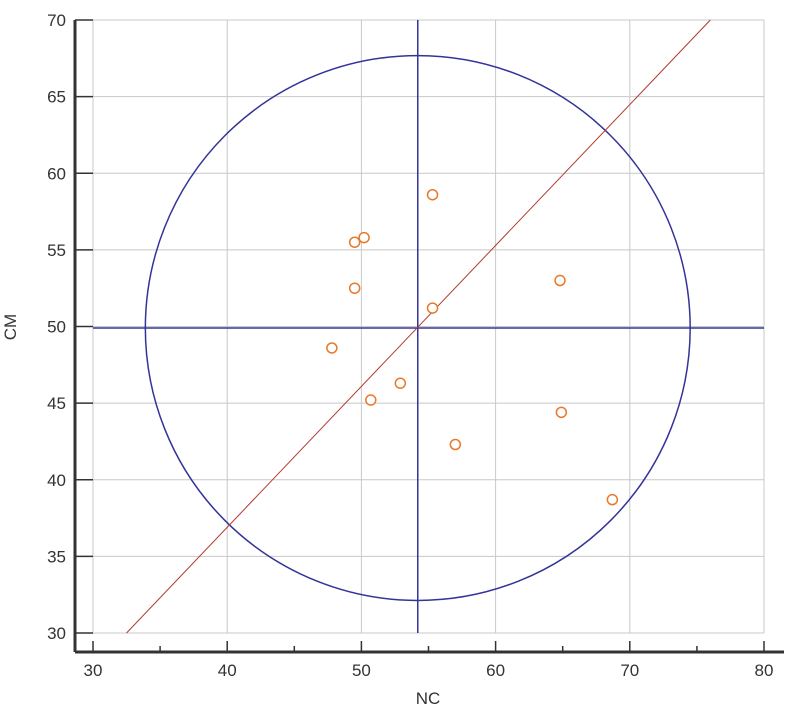  What do you see at coordinates (56, 327) in the screenshot?
I see `y-tick-label: 50` at bounding box center [56, 327].